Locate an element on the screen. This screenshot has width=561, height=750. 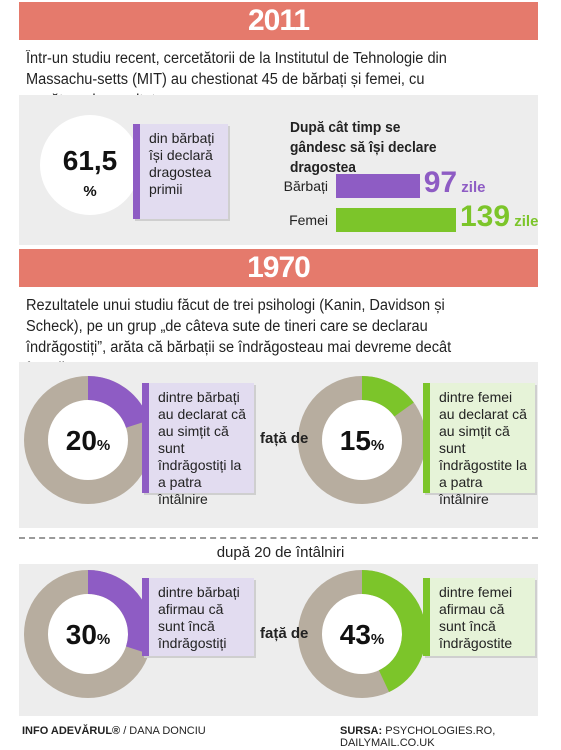
banner-1970: 1970 is located at coordinates (278, 268).